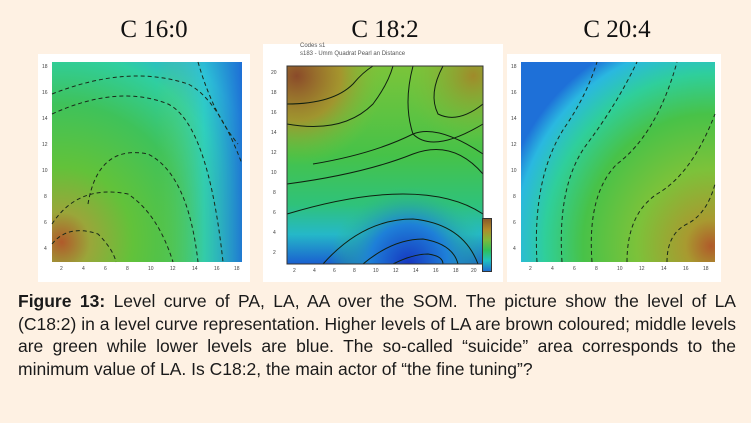 This screenshot has height=423, width=751. What do you see at coordinates (353, 54) in the screenshot?
I see `plot-header-line2: s183 - Umm Quadrat Pearl an Distance` at bounding box center [353, 54].